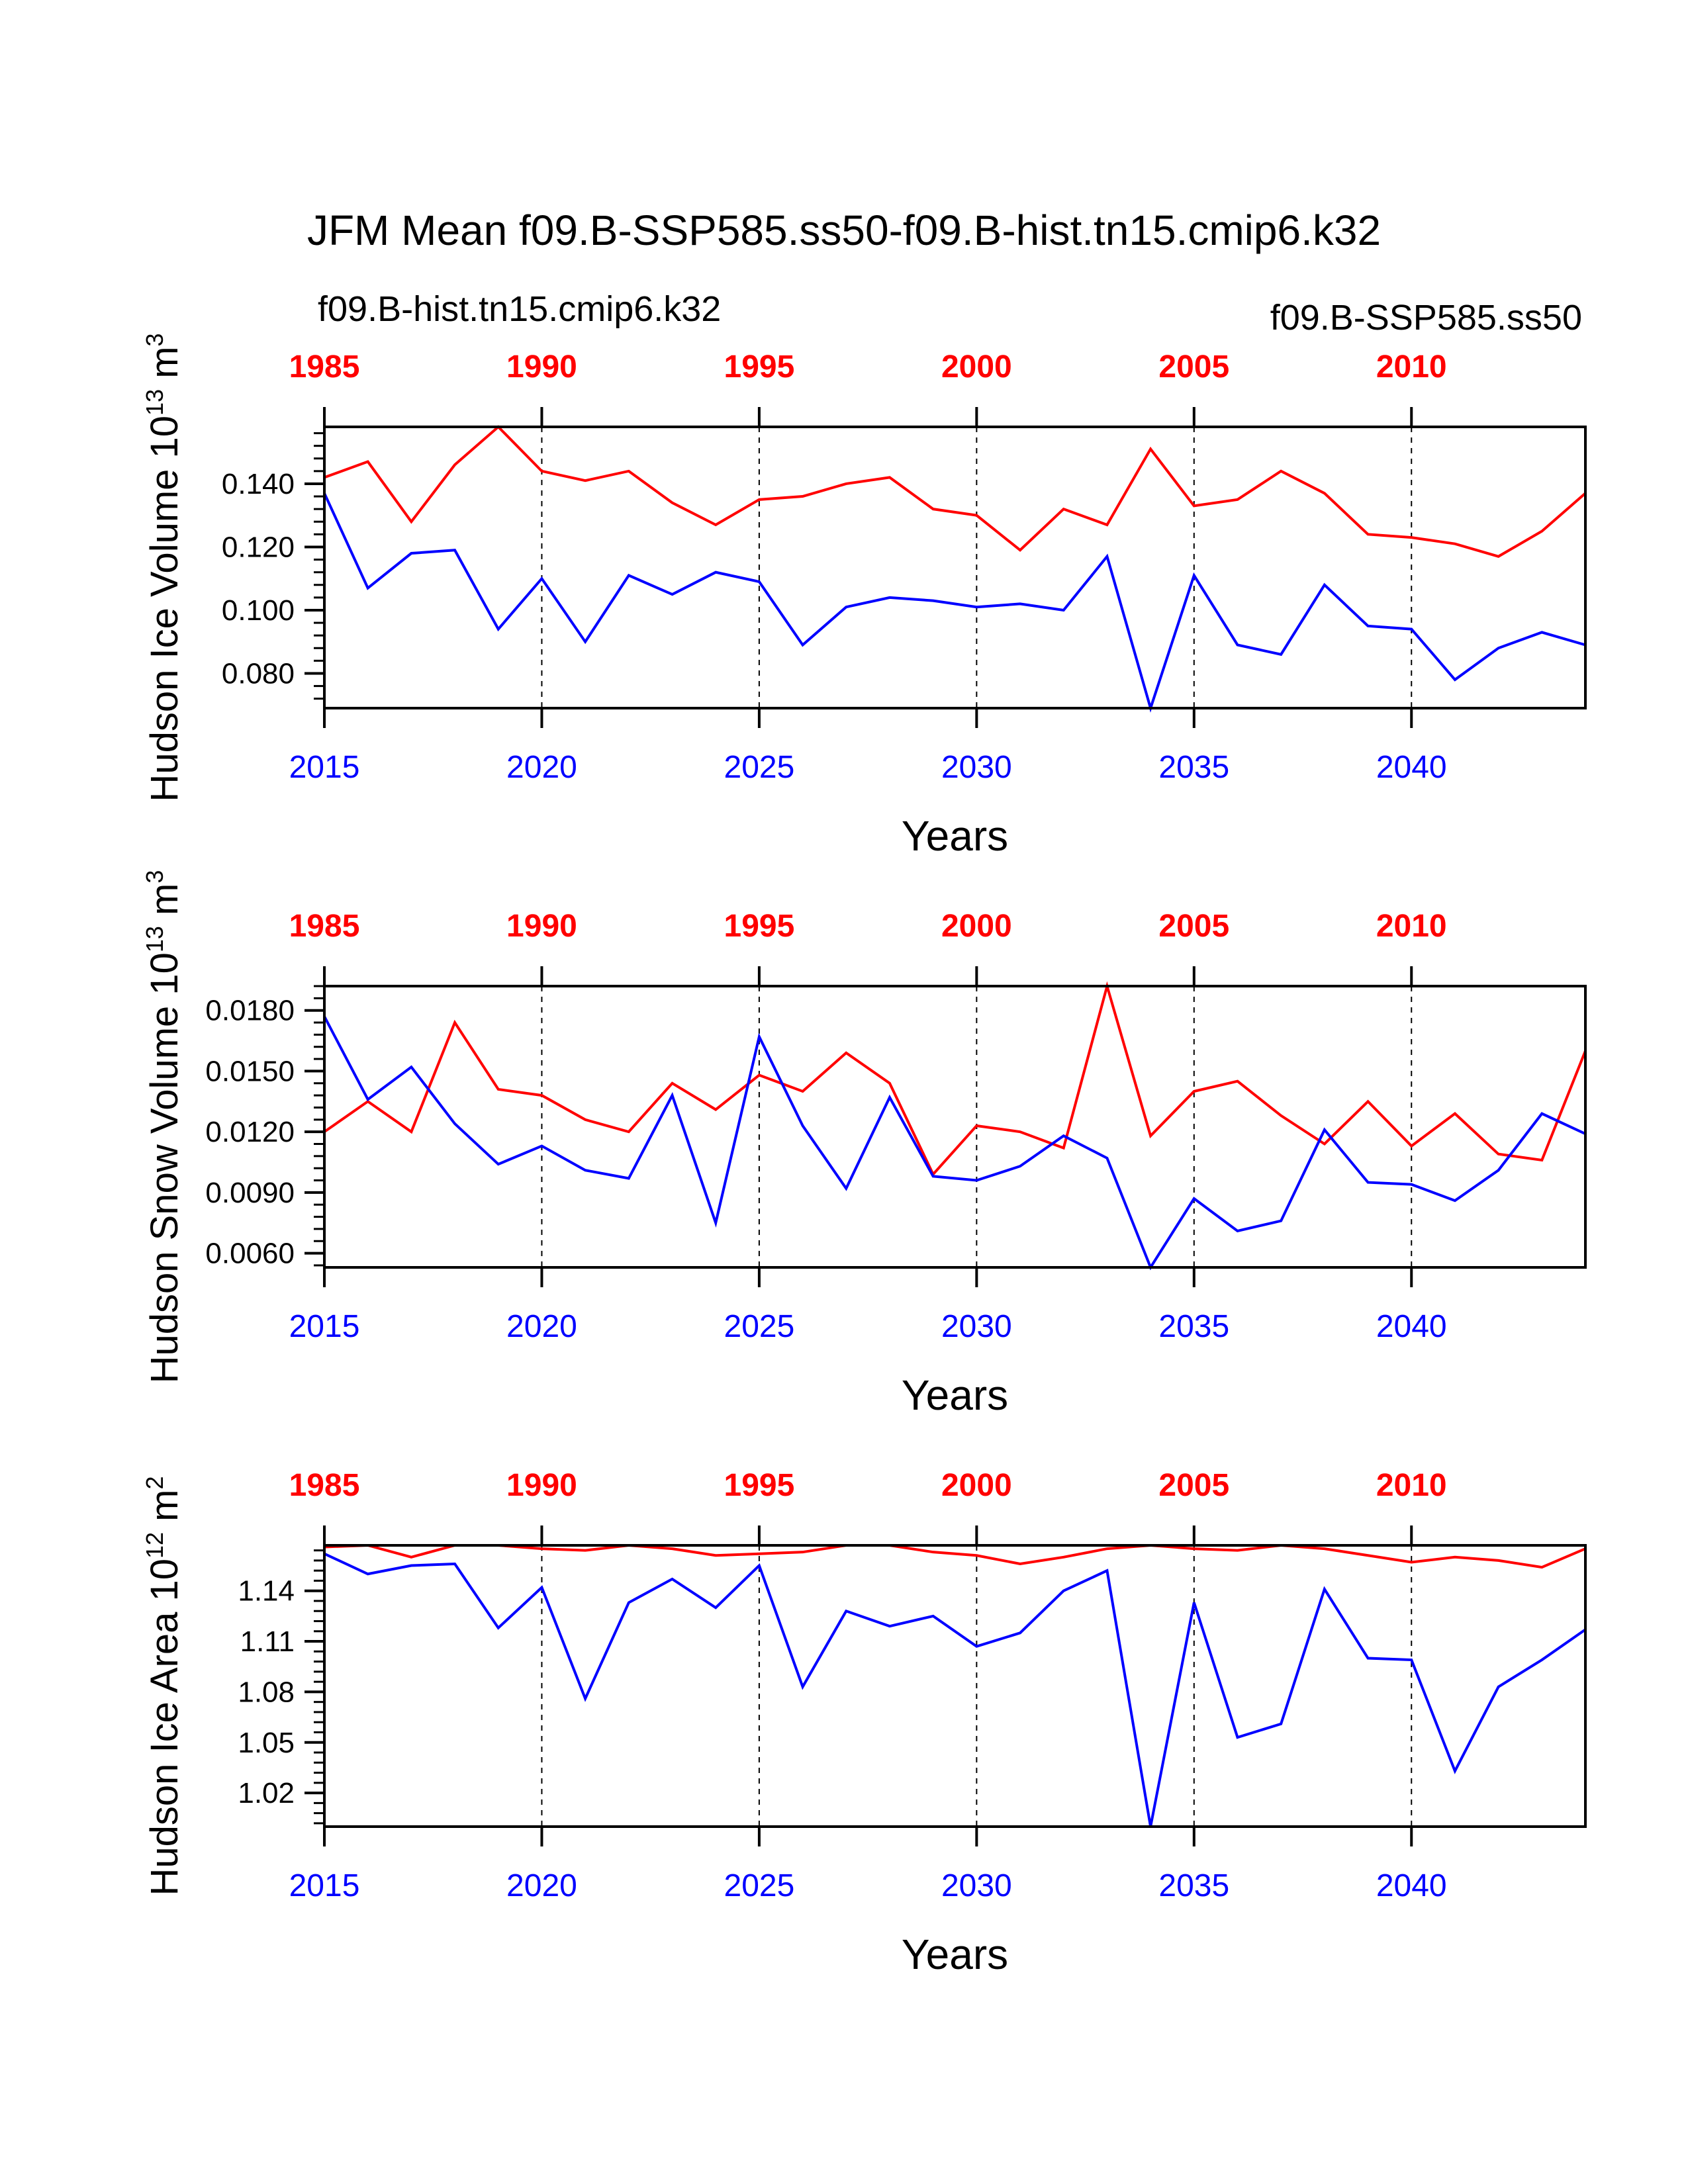 Image resolution: width=1688 pixels, height=2184 pixels. I want to click on y-tick-label: 0.0180, so click(250, 1011).